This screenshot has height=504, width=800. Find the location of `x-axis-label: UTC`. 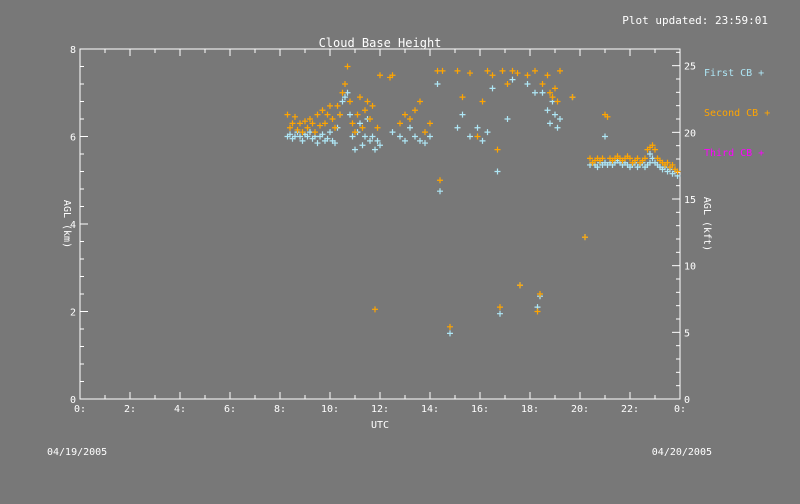

x-axis-label: UTC is located at coordinates (380, 425).